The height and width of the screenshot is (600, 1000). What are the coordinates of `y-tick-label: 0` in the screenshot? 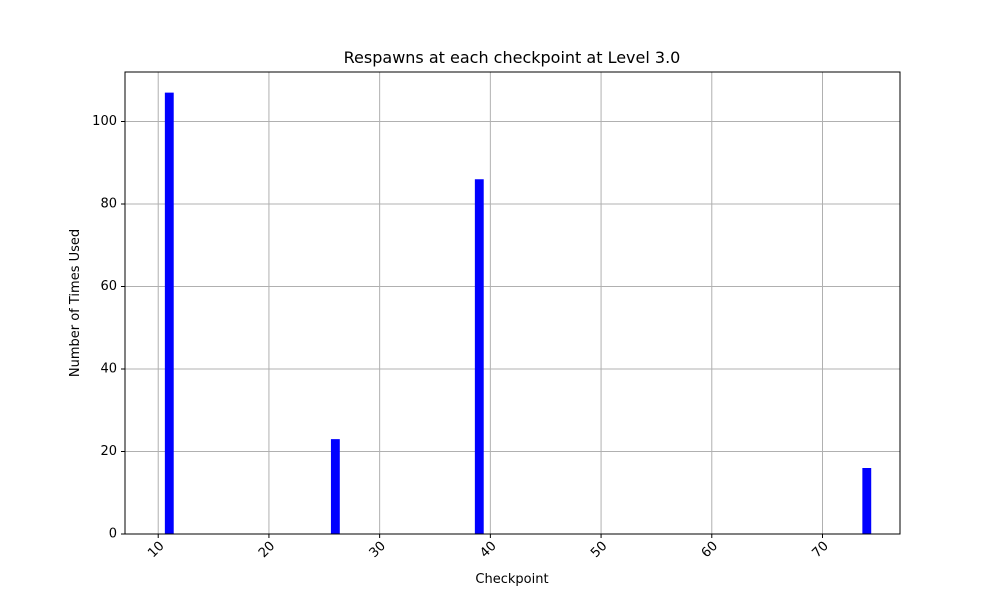 It's located at (113, 534).